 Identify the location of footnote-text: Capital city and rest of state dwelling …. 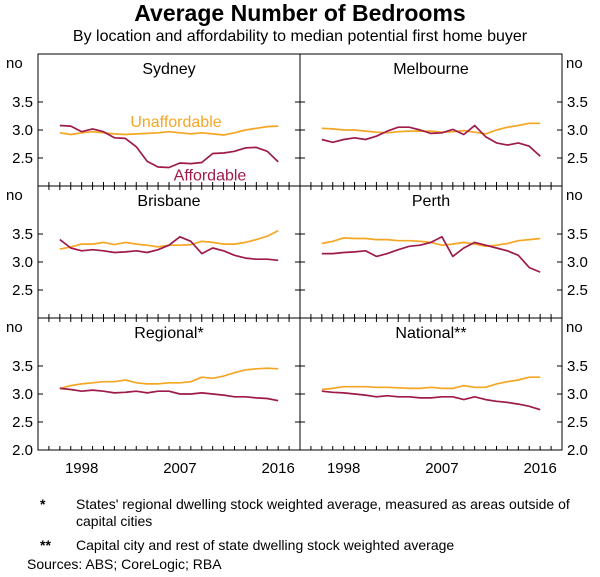
(265, 545).